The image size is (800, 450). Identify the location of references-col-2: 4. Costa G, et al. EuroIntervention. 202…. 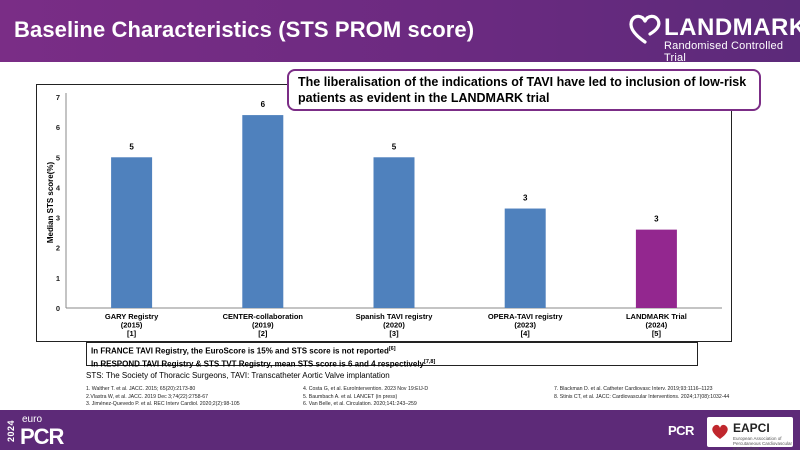
(365, 397).